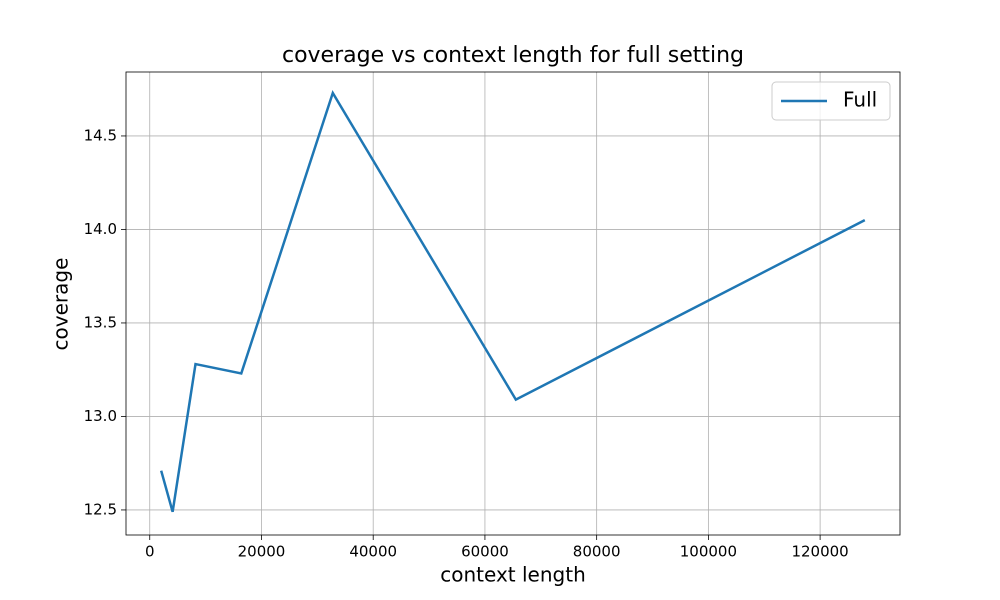  I want to click on x-tick-label: 120000, so click(819, 552).